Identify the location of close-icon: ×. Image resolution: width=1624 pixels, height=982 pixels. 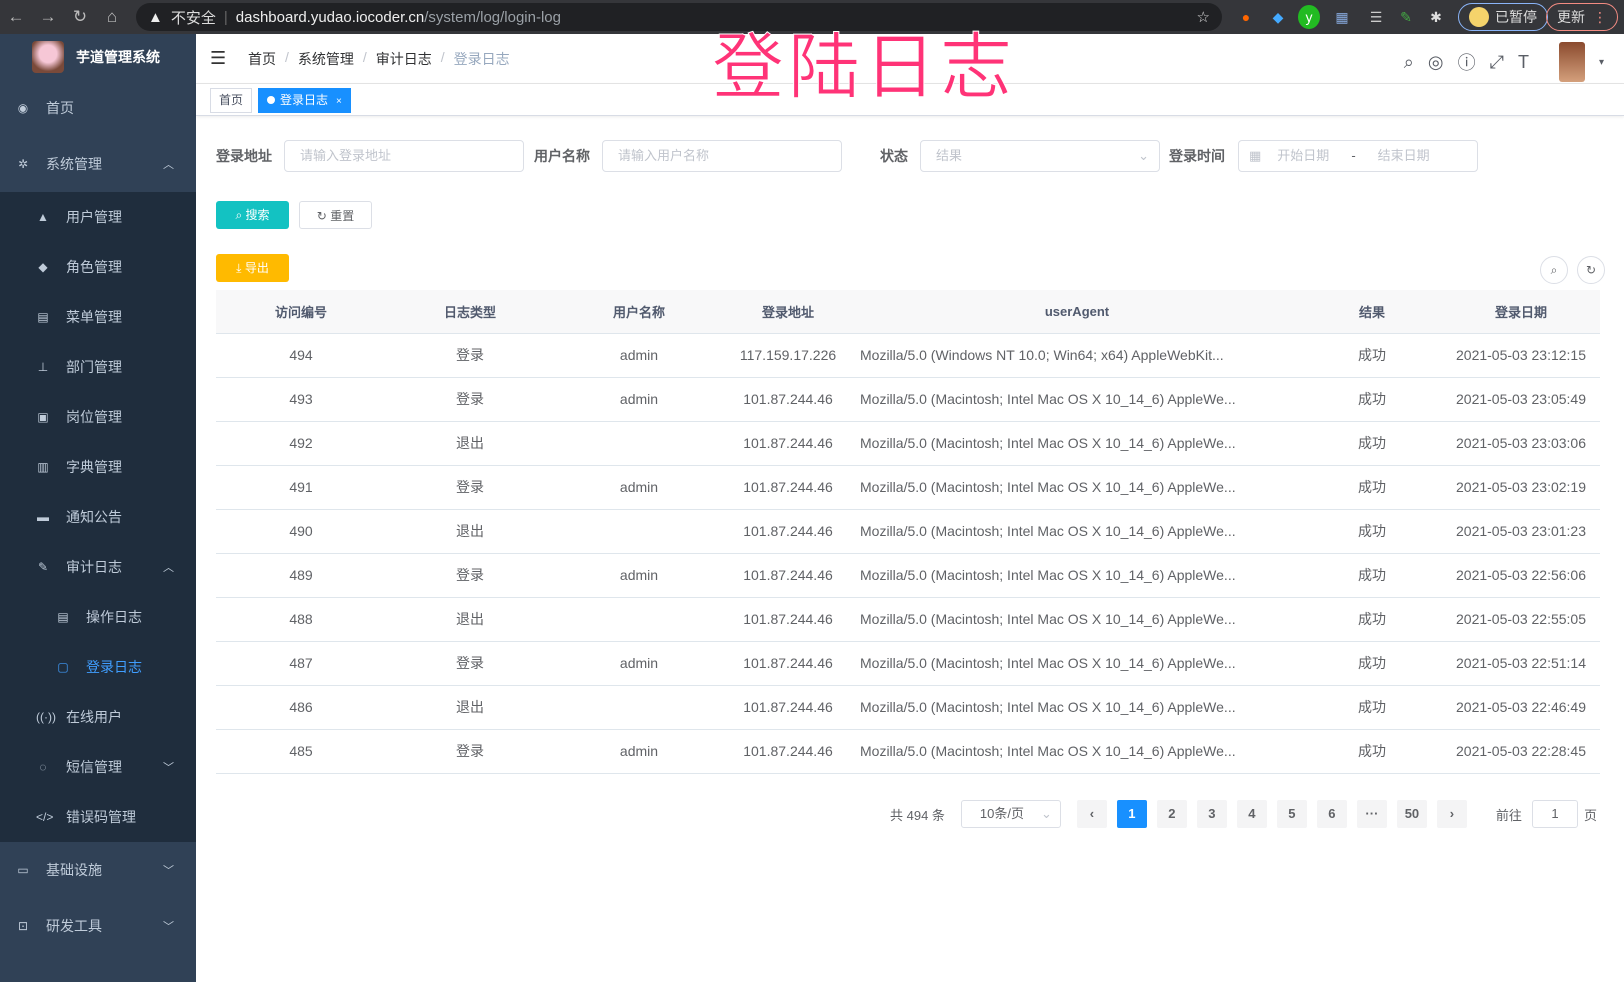
(339, 101).